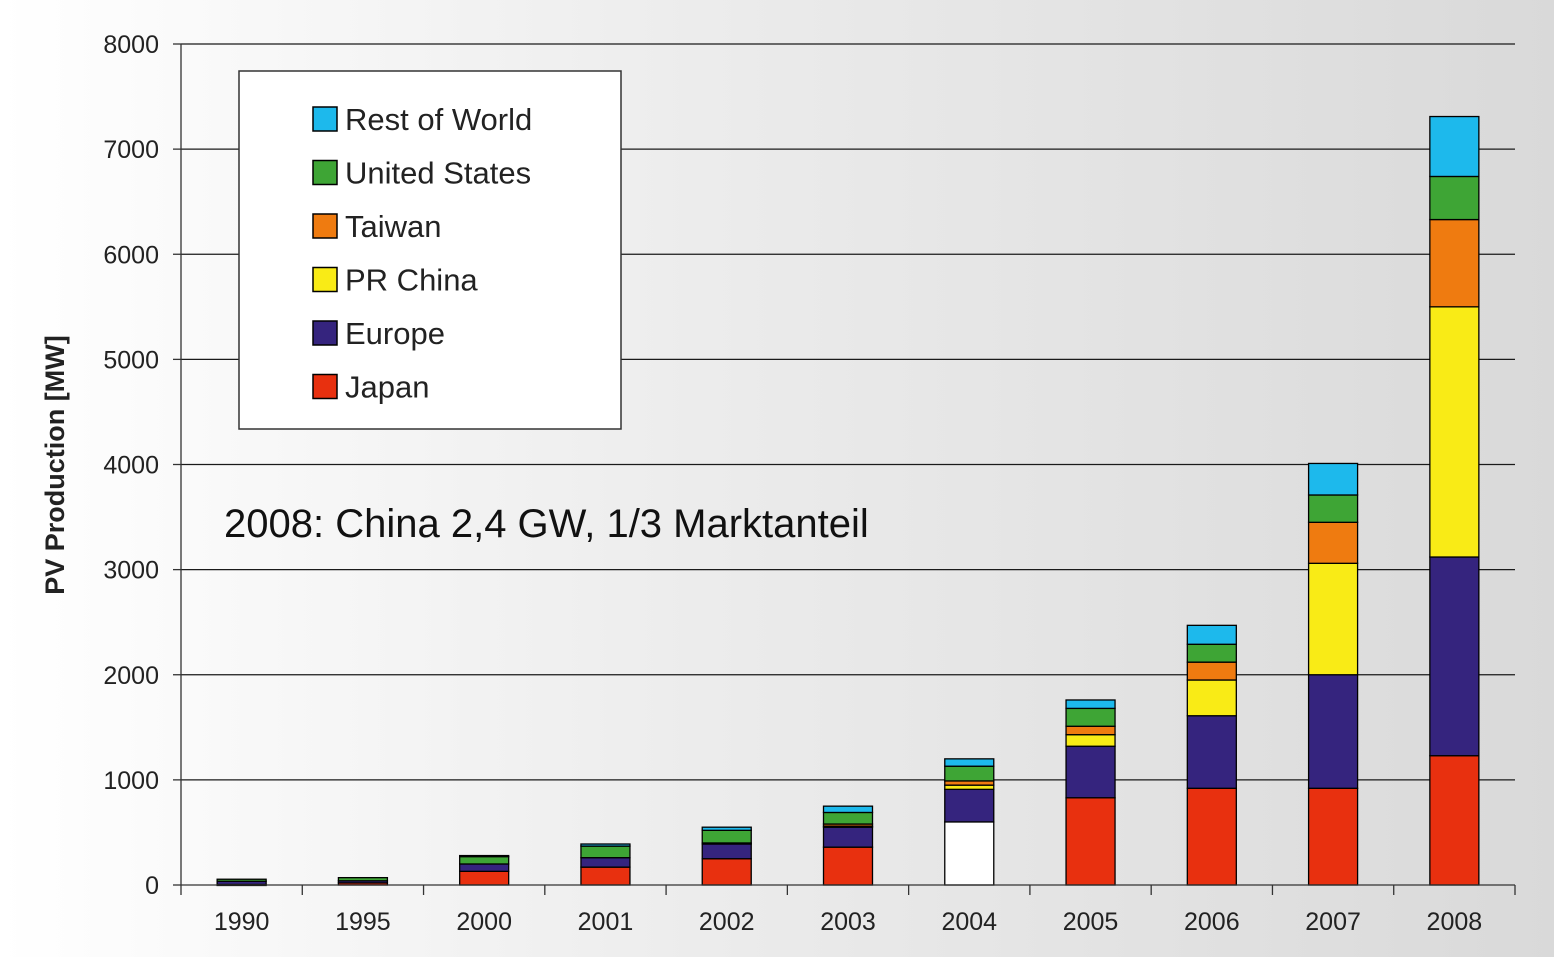  I want to click on x-tick-label-1990: 1990, so click(242, 922).